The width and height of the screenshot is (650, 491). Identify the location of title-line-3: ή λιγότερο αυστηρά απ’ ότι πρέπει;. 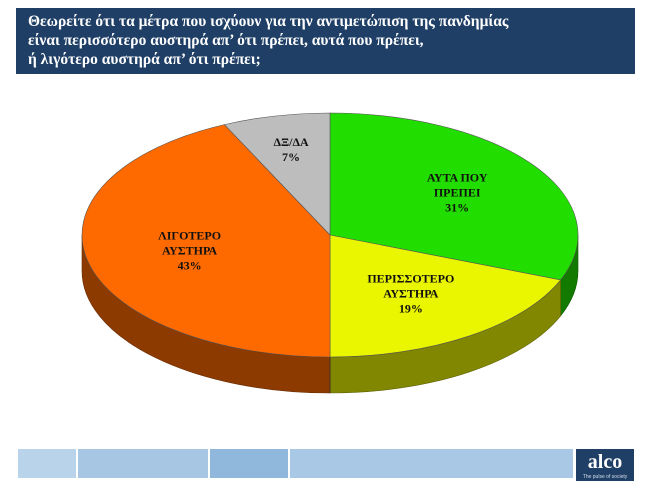
(144, 59).